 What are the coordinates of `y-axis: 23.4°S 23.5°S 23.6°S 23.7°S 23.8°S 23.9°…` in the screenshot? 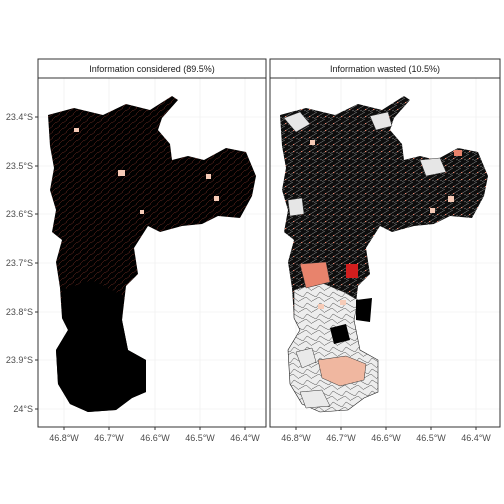 It's located at (22, 263).